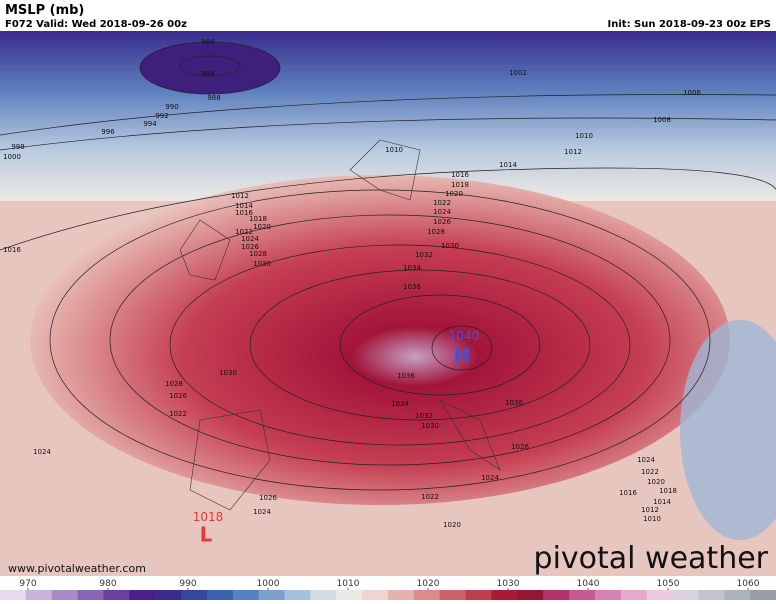 This screenshot has width=776, height=604. What do you see at coordinates (44, 10) in the screenshot?
I see `map-title: MSLP (mb)` at bounding box center [44, 10].